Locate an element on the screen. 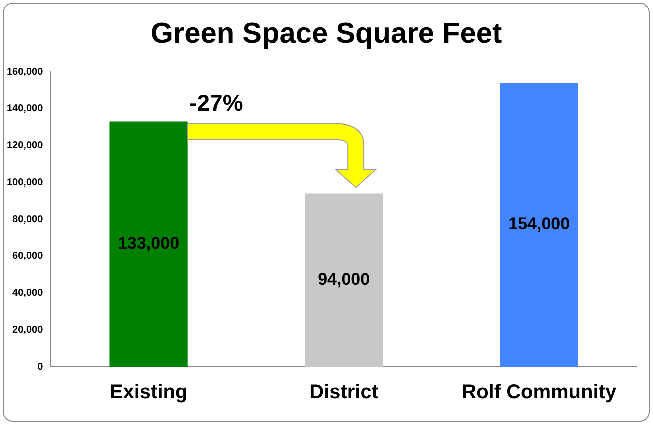 The width and height of the screenshot is (653, 425). data-label: 154,000 is located at coordinates (539, 224).